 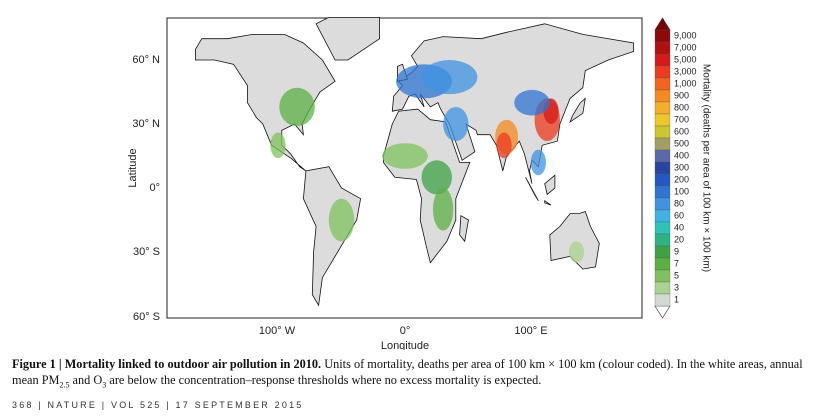 What do you see at coordinates (676, 299) in the screenshot?
I see `colorbar-tick-label: 1` at bounding box center [676, 299].